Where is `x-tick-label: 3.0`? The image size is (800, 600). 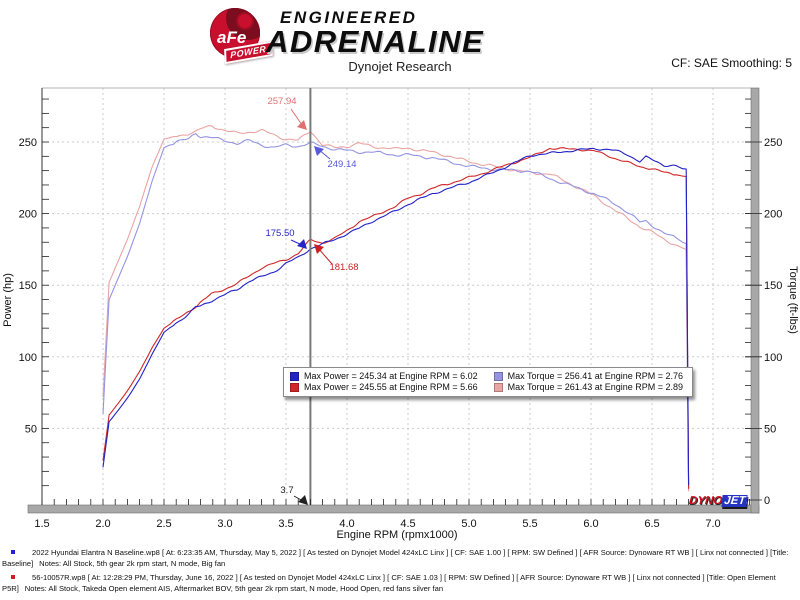 x-tick-label: 3.0 is located at coordinates (224, 524).